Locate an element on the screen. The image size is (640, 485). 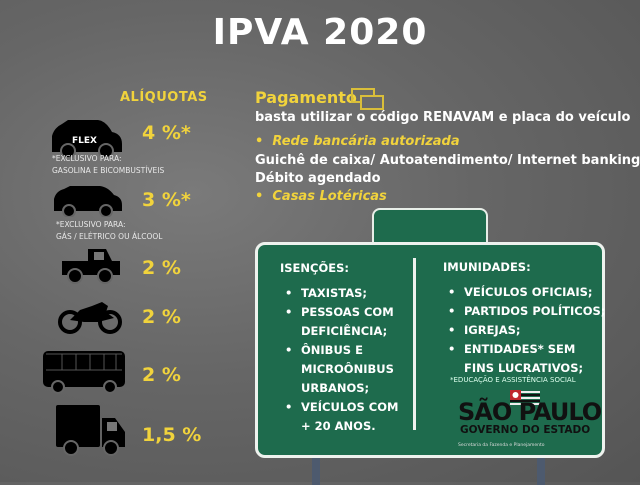
isencoes-heading: ISENÇÕES: is located at coordinates (314, 268).